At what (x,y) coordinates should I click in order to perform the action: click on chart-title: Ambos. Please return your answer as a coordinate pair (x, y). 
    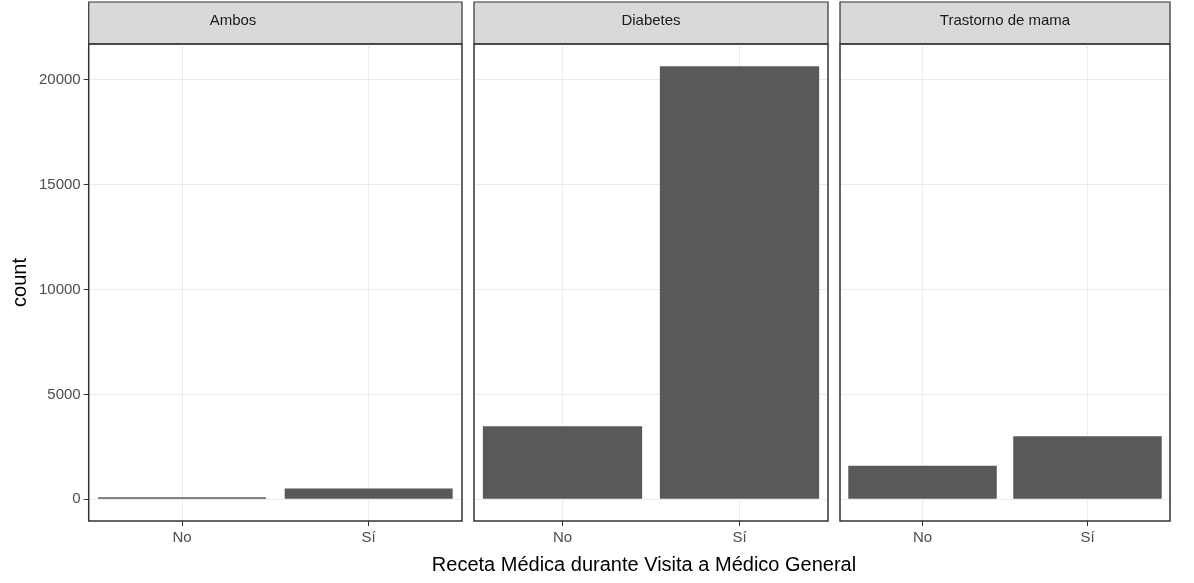
    Looking at the image, I should click on (233, 20).